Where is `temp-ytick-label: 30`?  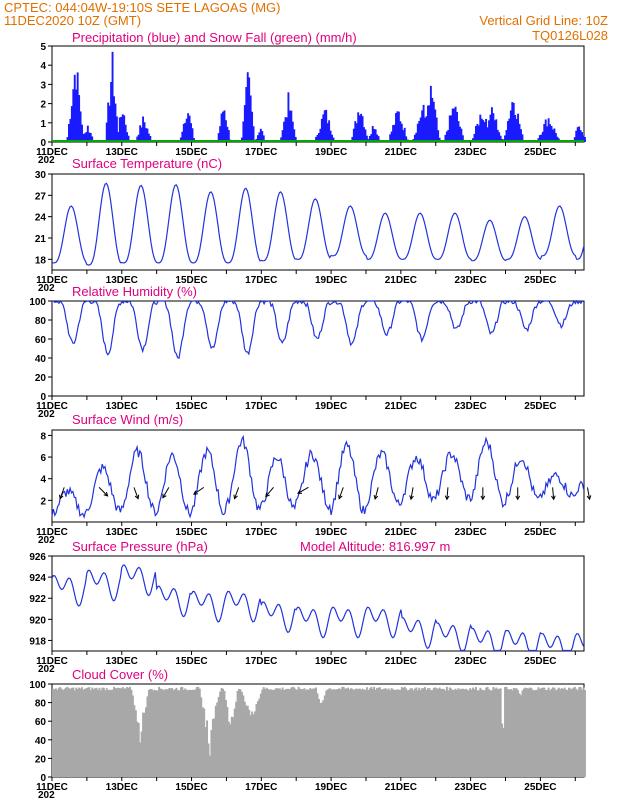 temp-ytick-label: 30 is located at coordinates (41, 175).